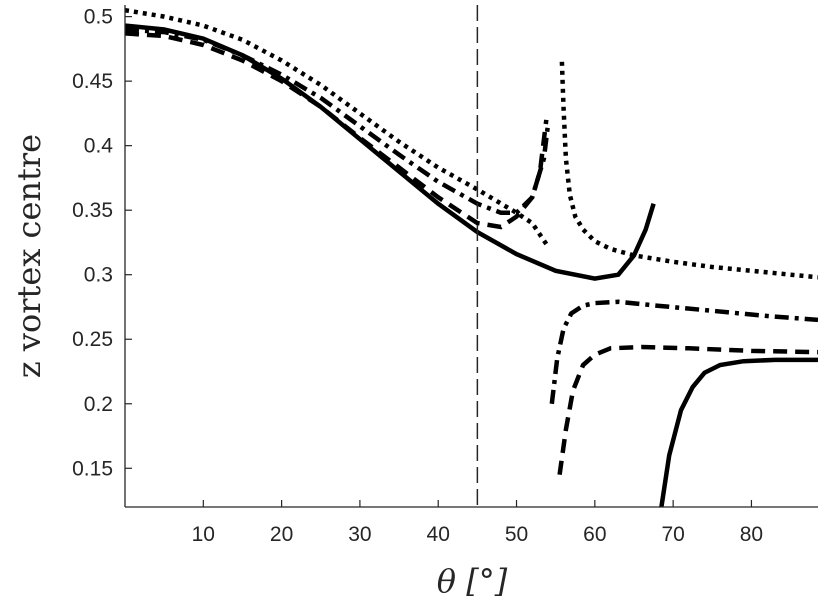 The width and height of the screenshot is (830, 616). Describe the element at coordinates (99, 146) in the screenshot. I see `y-tick-label: 0.4` at that location.